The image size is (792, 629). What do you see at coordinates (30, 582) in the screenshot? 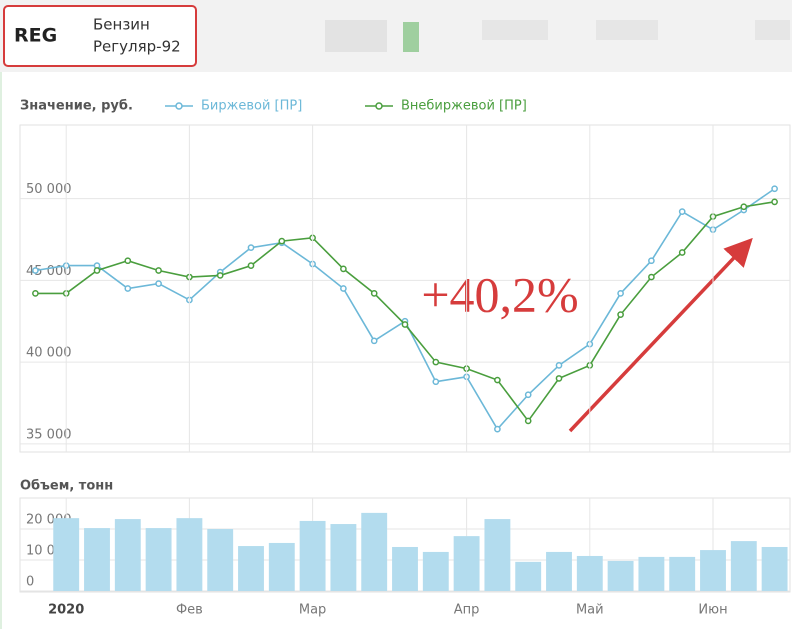
I see `y-tick-label: 0` at bounding box center [30, 582].